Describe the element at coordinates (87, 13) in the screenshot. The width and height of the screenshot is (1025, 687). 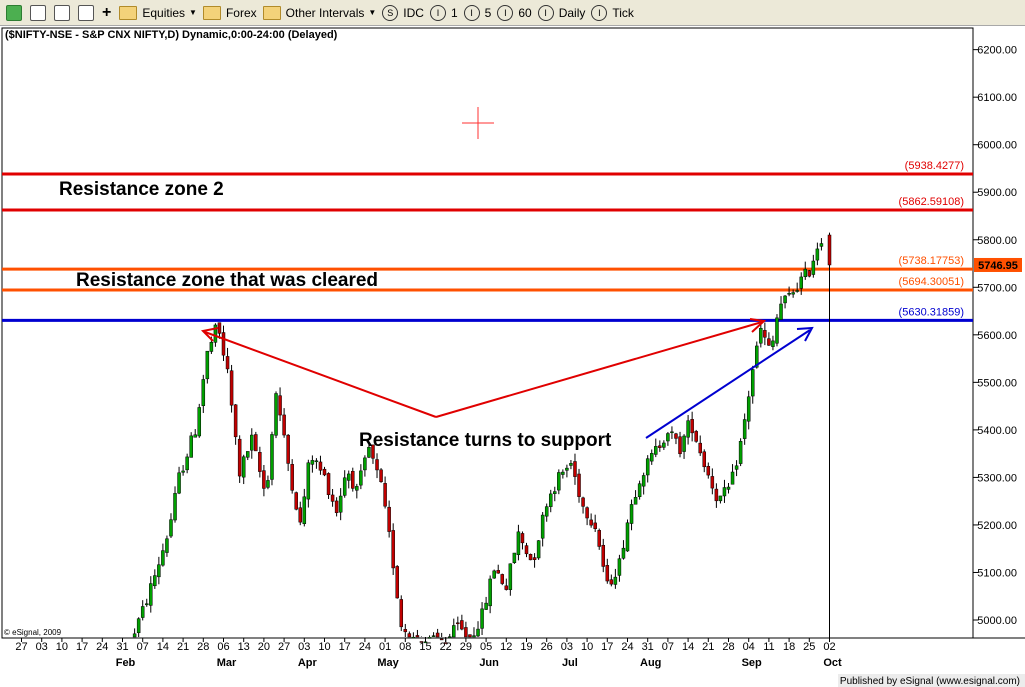
I see `settings-icon` at that location.